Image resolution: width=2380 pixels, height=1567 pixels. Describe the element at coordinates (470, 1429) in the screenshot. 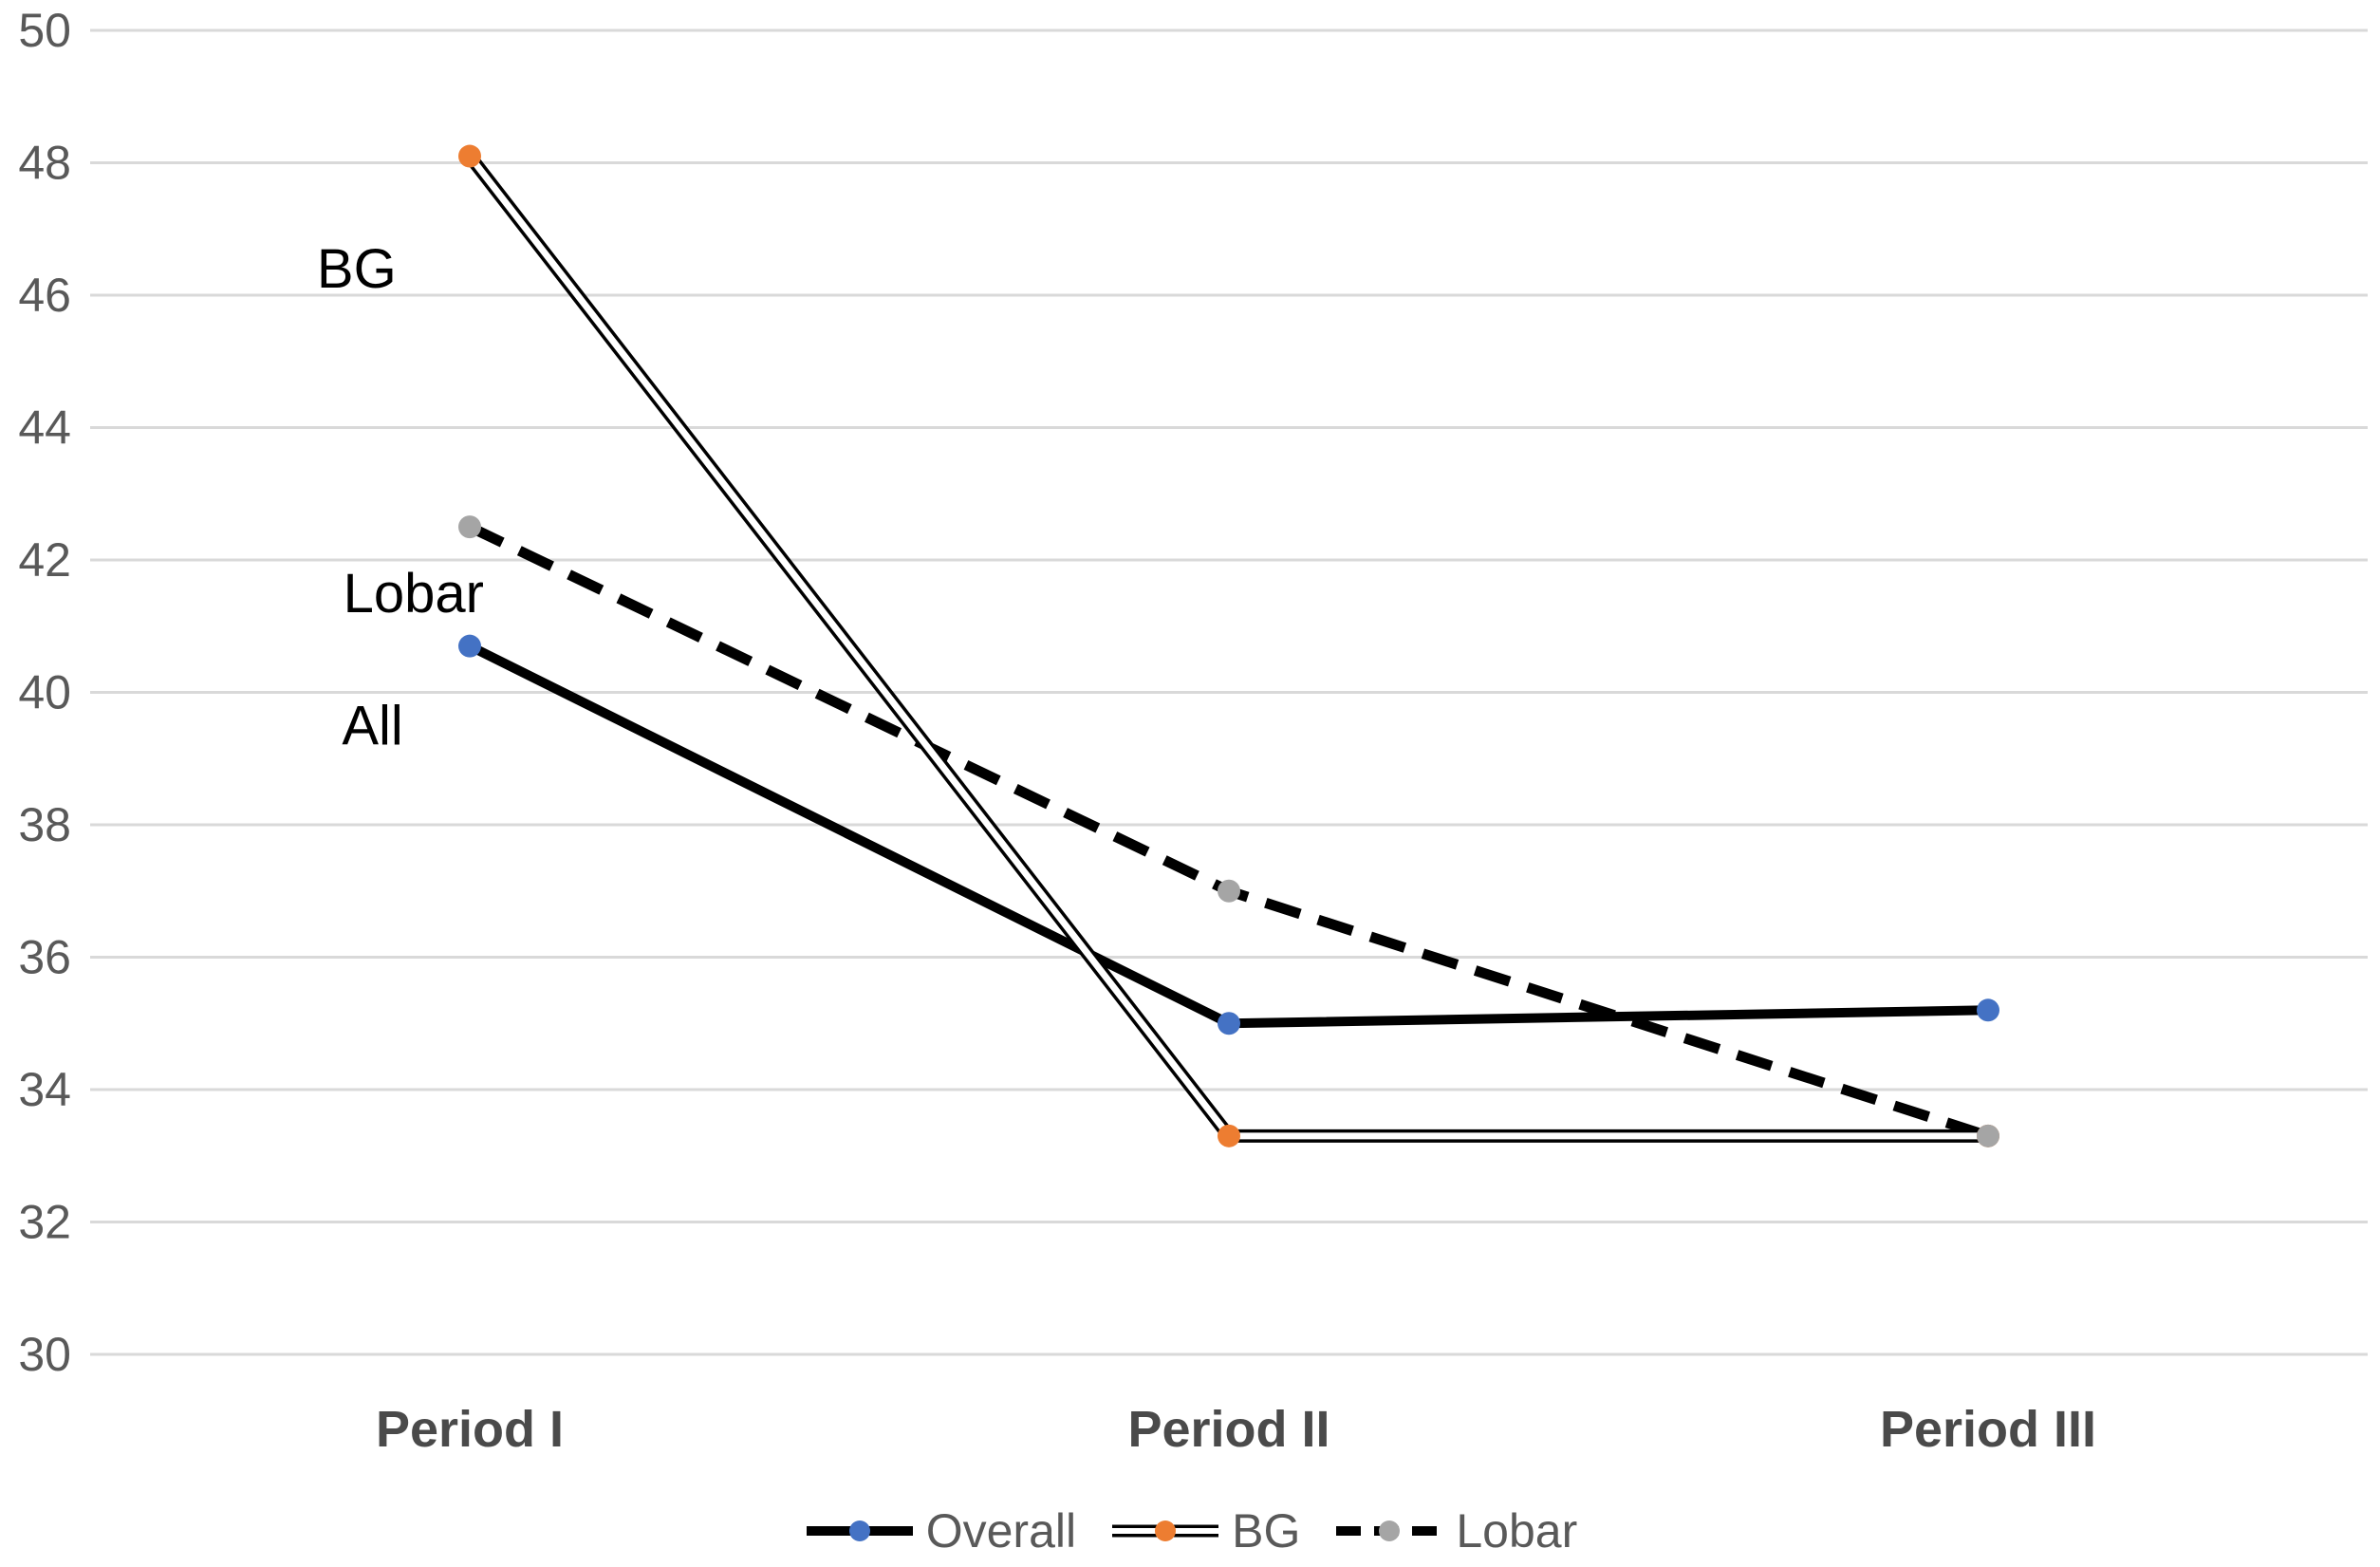

I see `x-category-label: Period I` at that location.